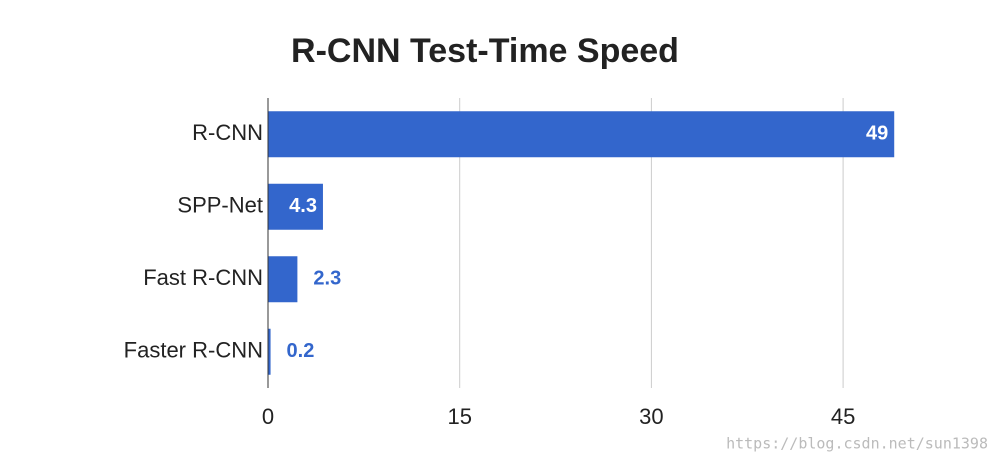 Image resolution: width=999 pixels, height=466 pixels. I want to click on x-tick-label: 30, so click(651, 416).